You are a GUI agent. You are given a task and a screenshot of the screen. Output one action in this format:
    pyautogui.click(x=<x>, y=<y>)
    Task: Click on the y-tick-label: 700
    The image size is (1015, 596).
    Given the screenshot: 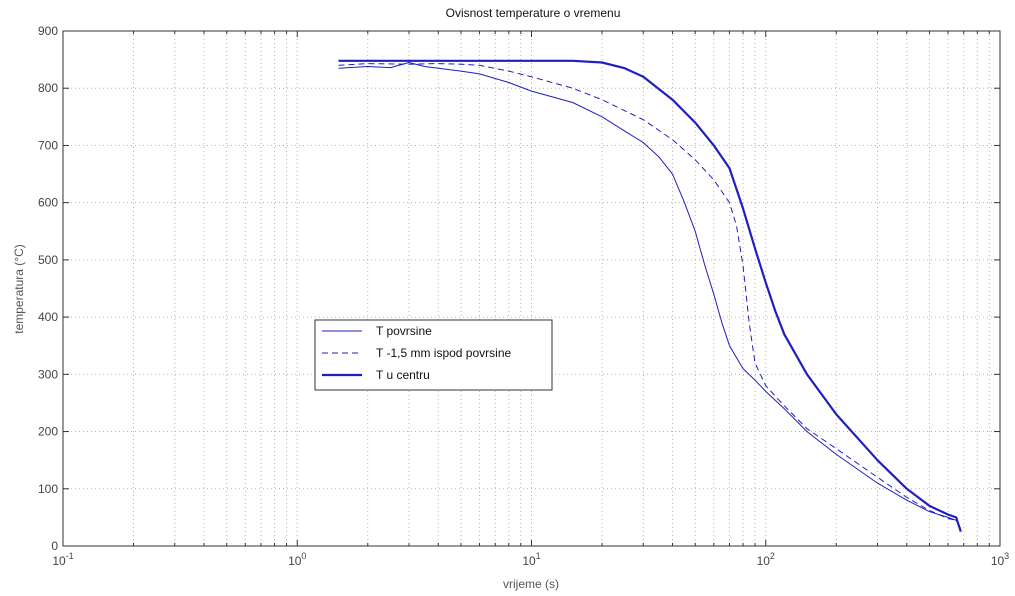 What is the action you would take?
    pyautogui.click(x=48, y=145)
    